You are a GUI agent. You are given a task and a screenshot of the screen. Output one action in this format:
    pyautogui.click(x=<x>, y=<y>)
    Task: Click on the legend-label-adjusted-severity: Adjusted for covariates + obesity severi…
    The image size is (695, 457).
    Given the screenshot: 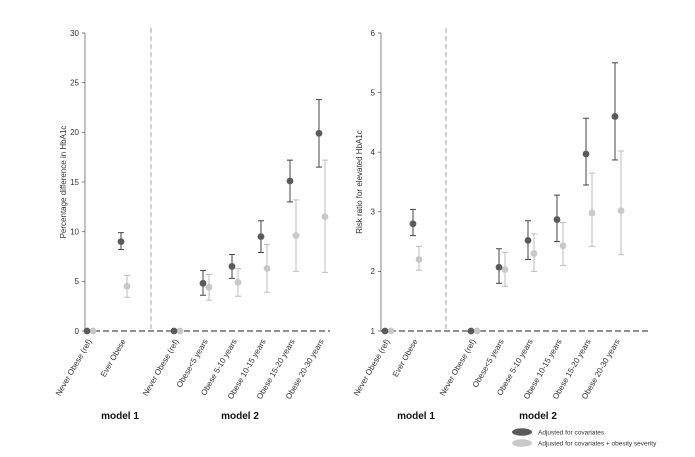 What is the action you would take?
    pyautogui.click(x=597, y=444)
    